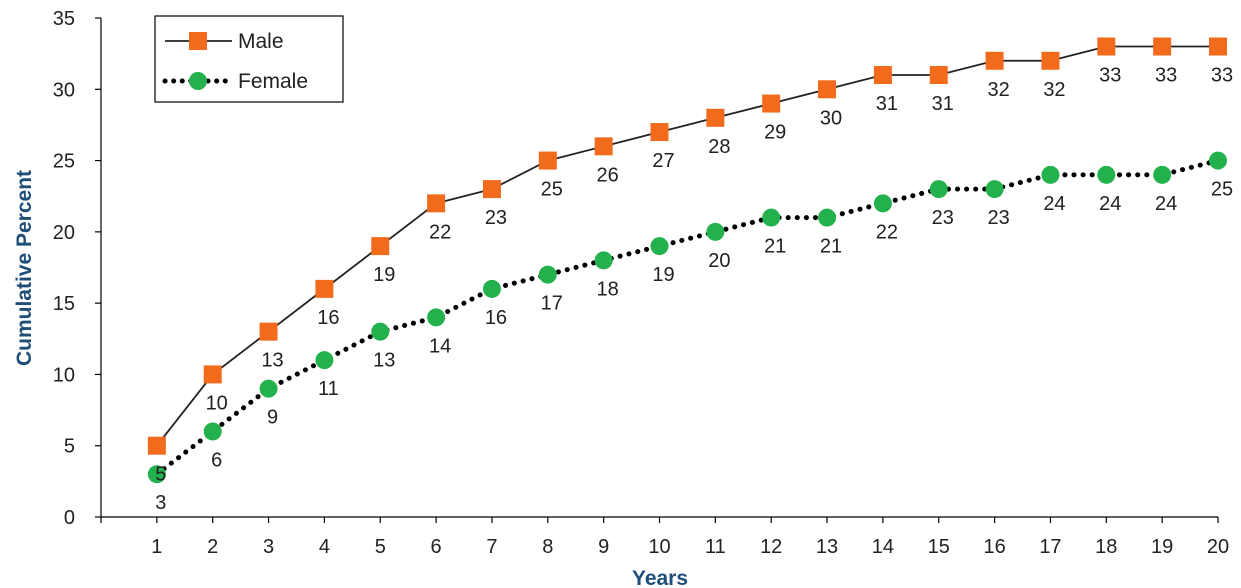 The height and width of the screenshot is (588, 1241). Describe the element at coordinates (64, 375) in the screenshot. I see `y-tick-label: 10` at that location.